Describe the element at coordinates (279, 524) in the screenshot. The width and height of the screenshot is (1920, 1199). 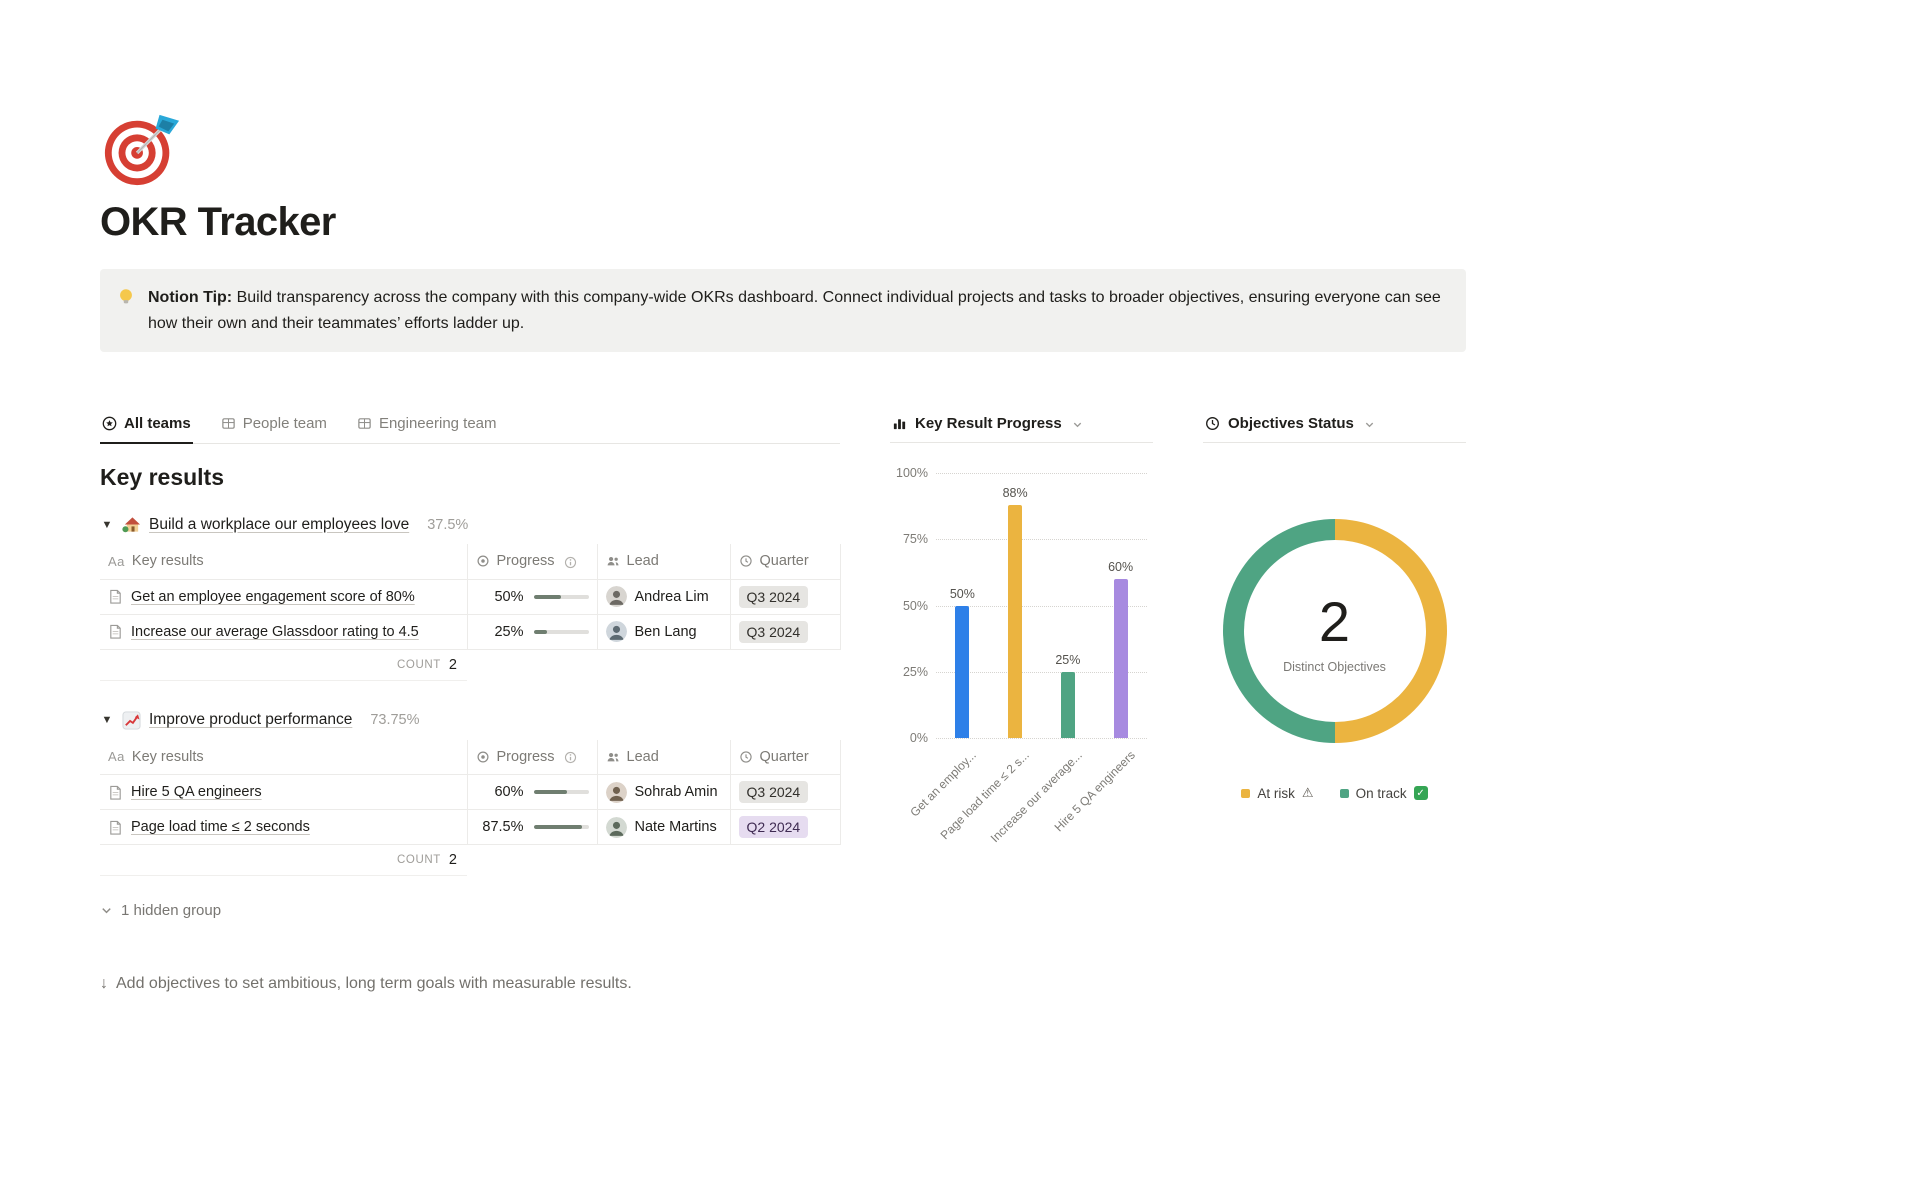
I see `group-title-link: Build a workplace our employees love` at that location.